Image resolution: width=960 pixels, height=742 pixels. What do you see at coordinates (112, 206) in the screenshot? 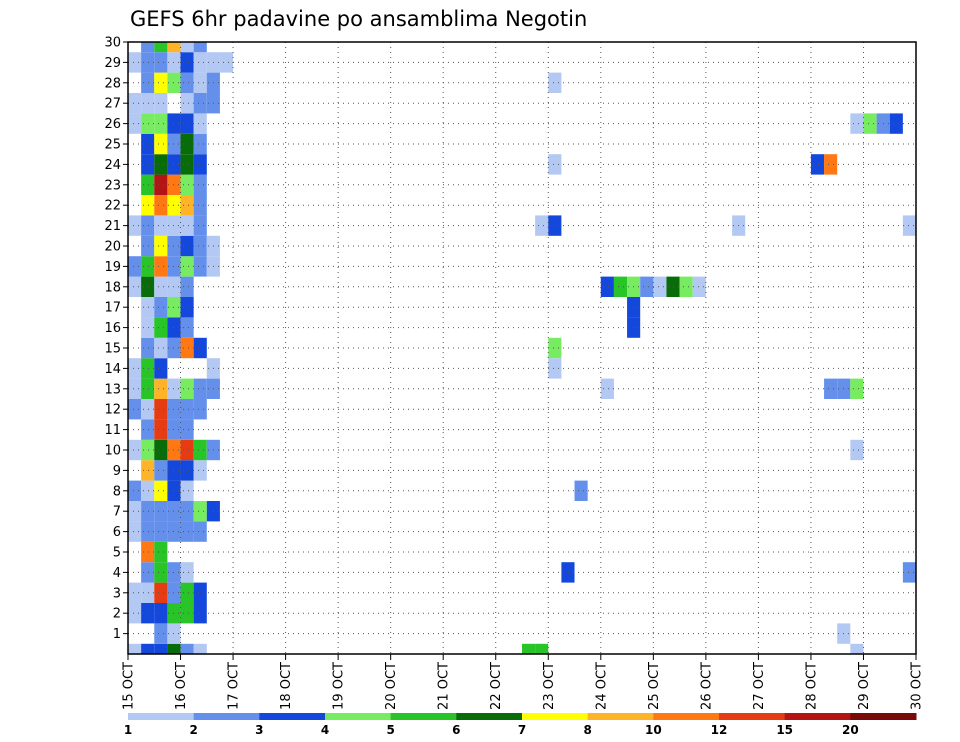
I see `y-tick-label: 22` at bounding box center [112, 206].